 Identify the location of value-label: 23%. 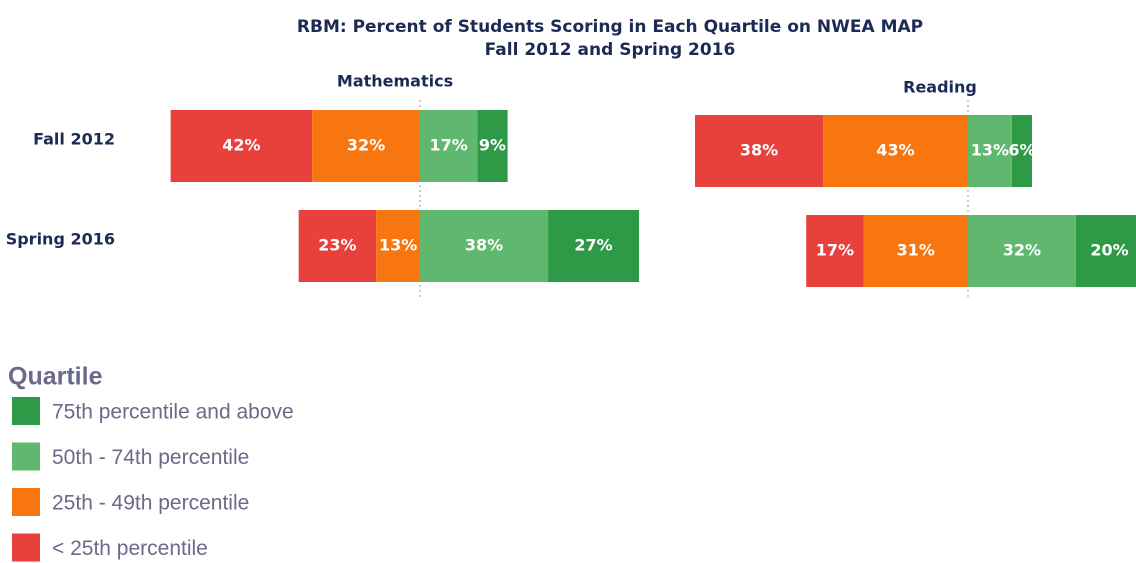
(337, 245).